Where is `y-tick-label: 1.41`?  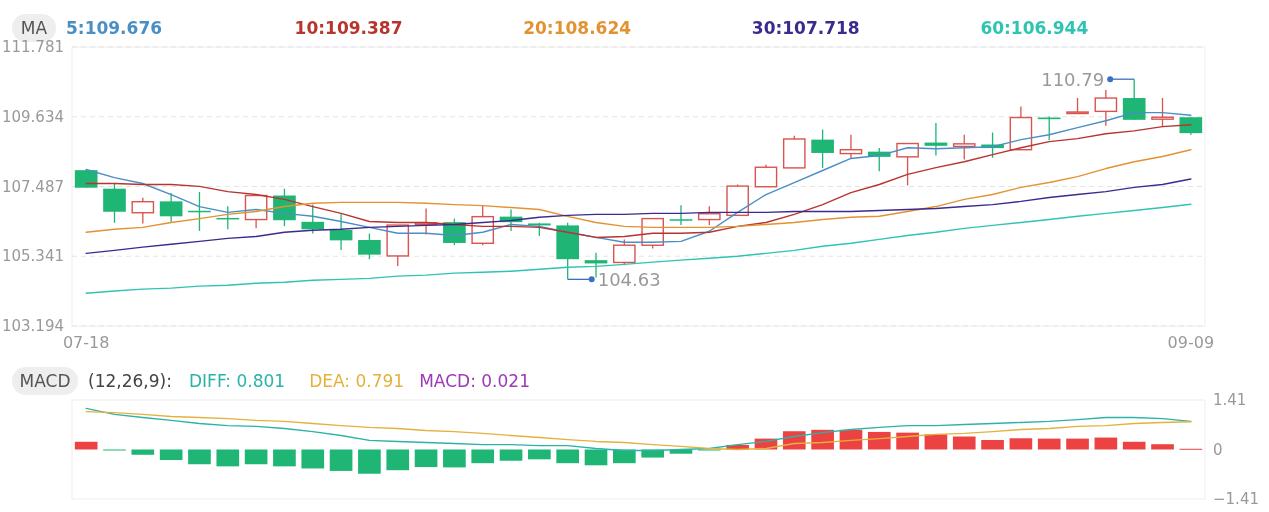 y-tick-label: 1.41 is located at coordinates (1230, 400).